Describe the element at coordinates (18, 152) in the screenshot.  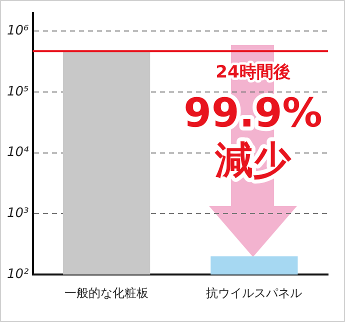
I see `y-tick-label: 10⁴` at that location.